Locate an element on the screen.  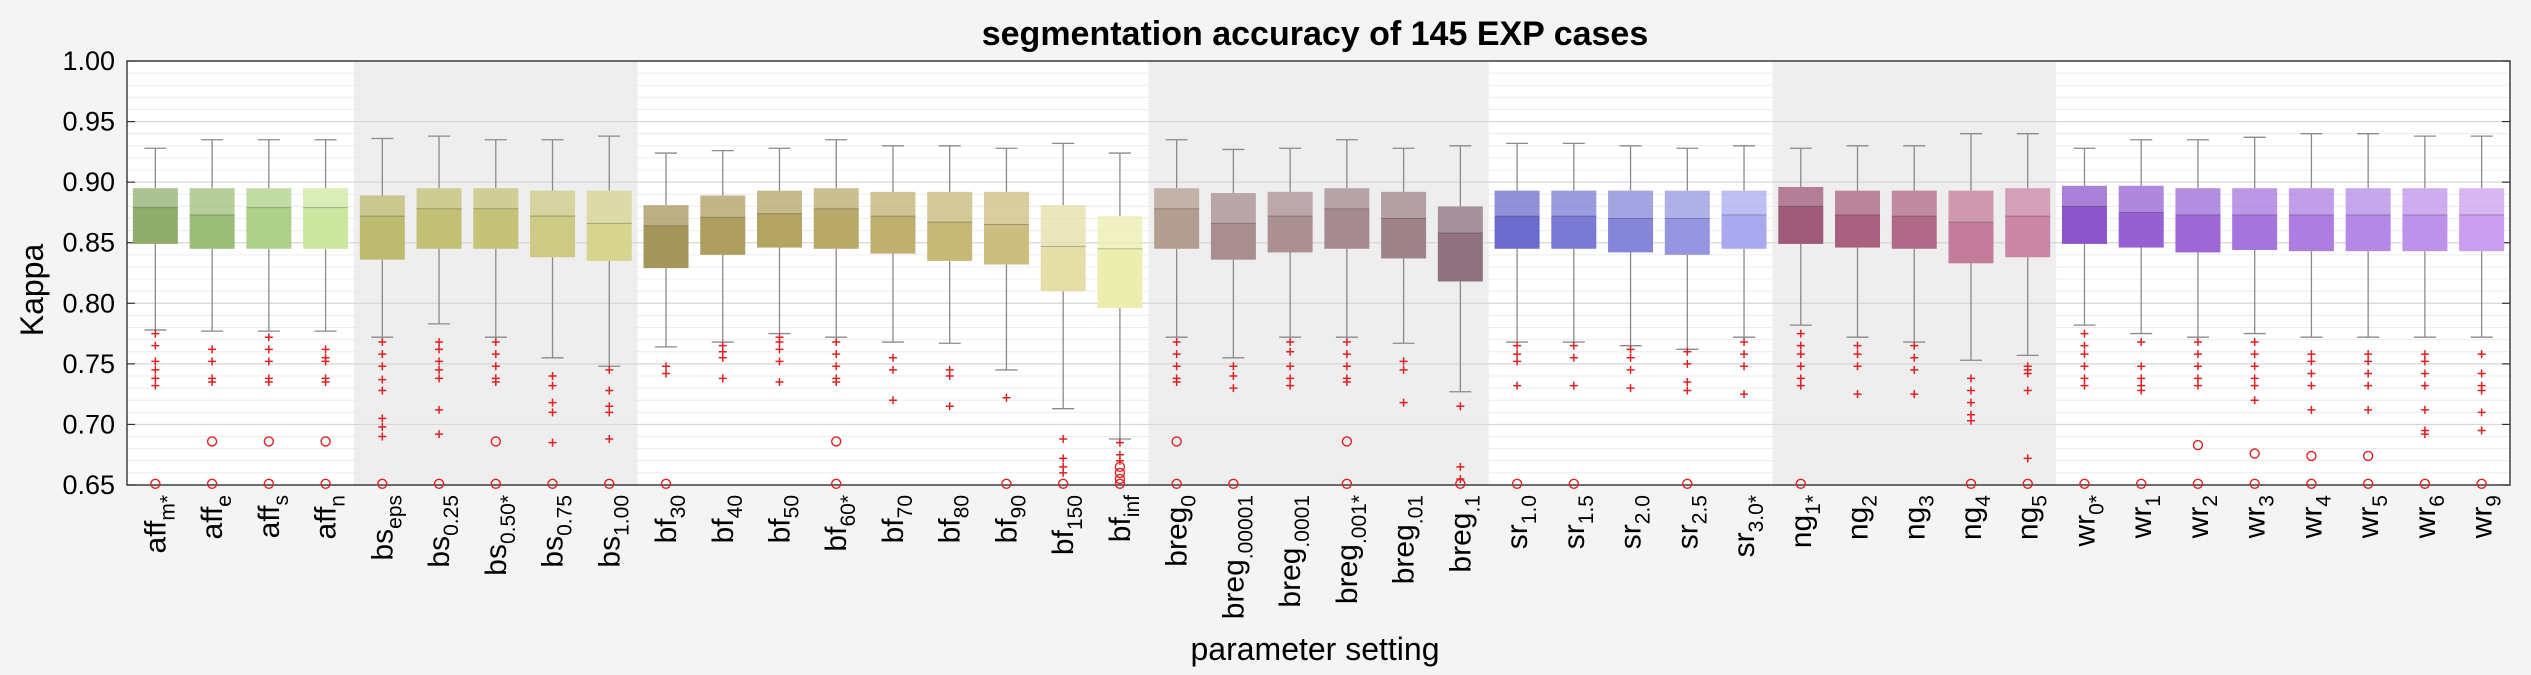
x-tick-label: sr2.0 is located at coordinates (1635, 522).